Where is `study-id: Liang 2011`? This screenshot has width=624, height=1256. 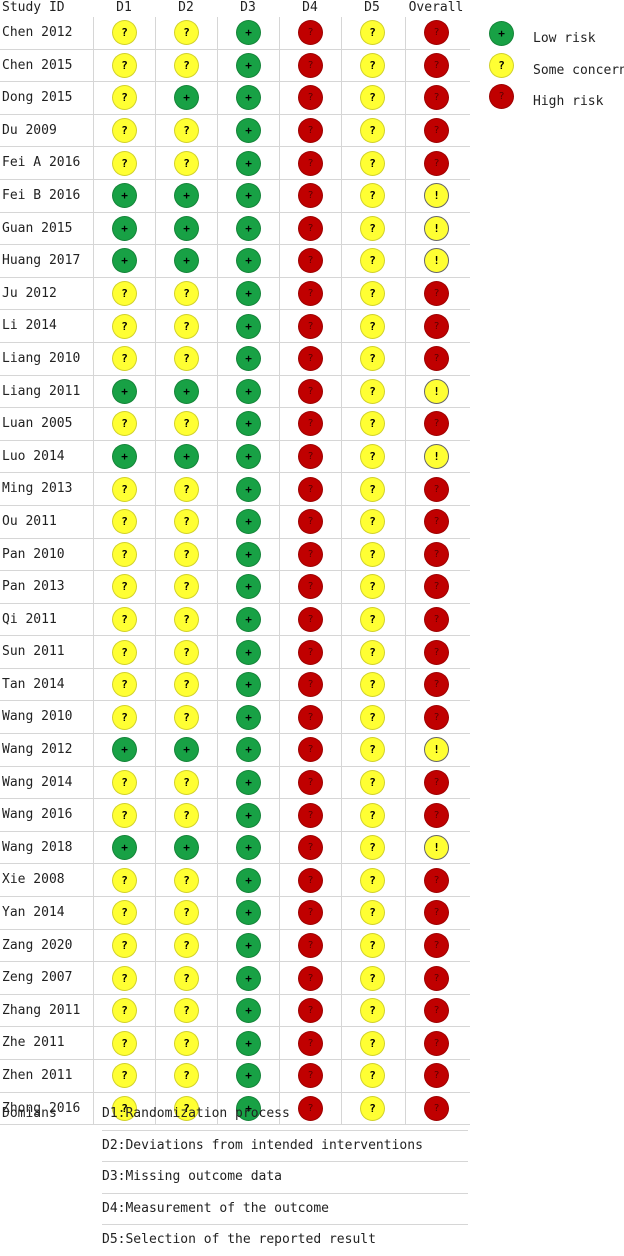 study-id: Liang 2011 is located at coordinates (41, 391).